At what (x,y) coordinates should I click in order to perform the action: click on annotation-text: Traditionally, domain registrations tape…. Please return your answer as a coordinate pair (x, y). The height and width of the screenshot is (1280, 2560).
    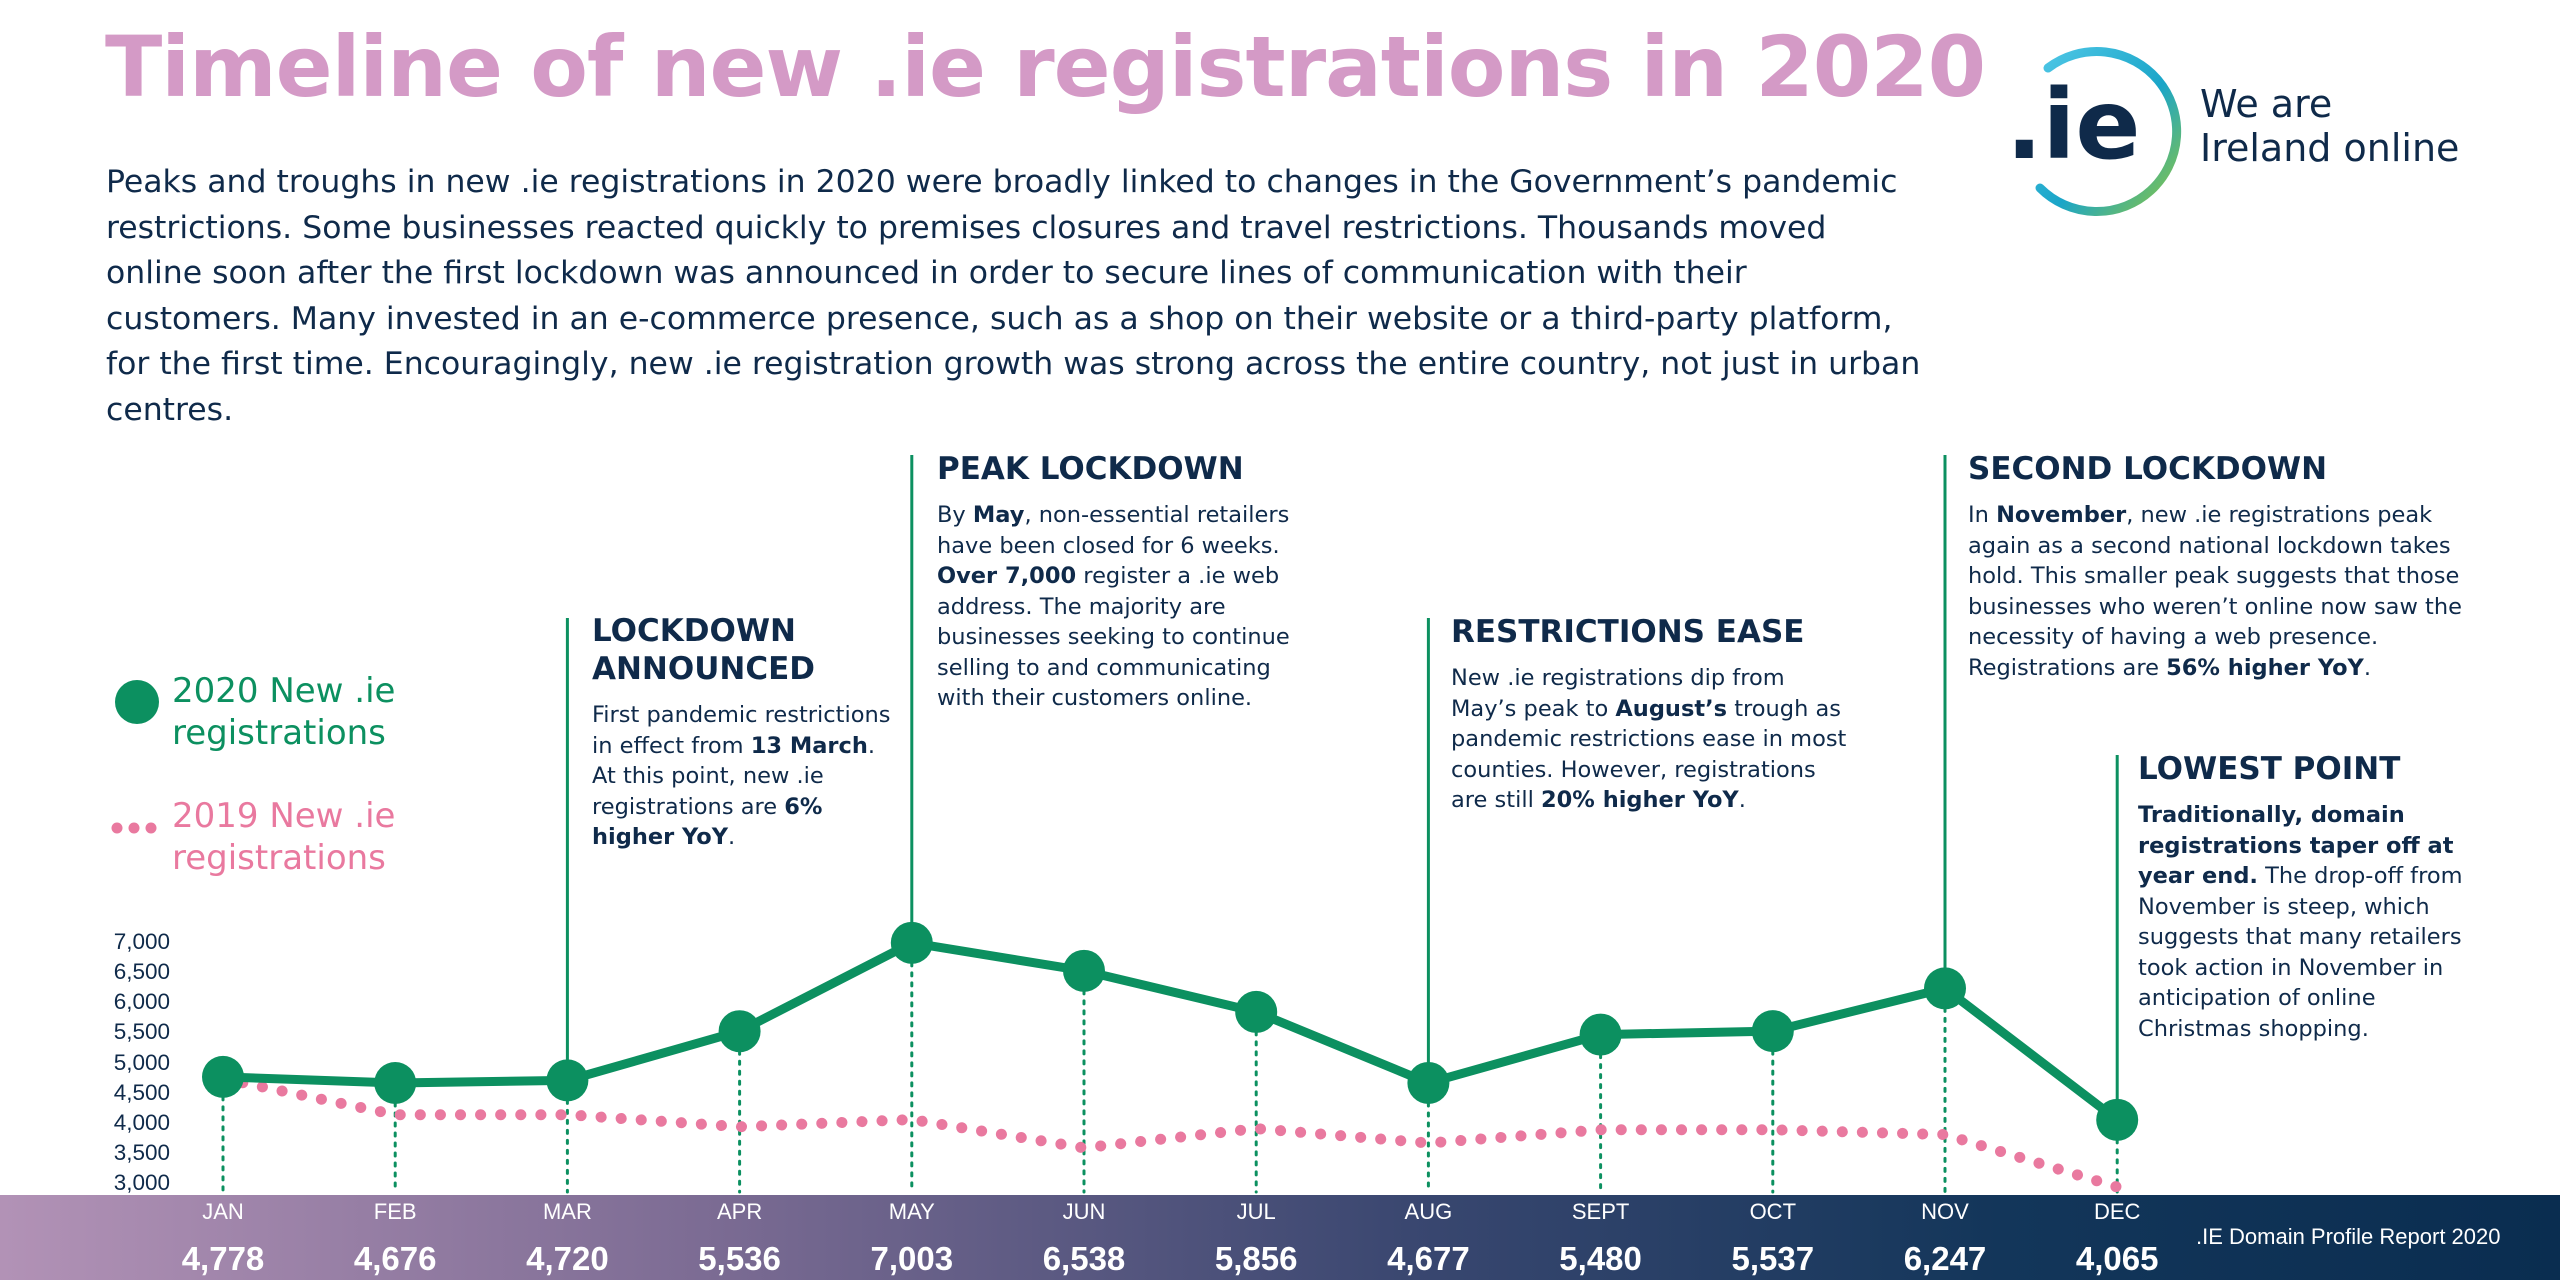
    Looking at the image, I should click on (2300, 922).